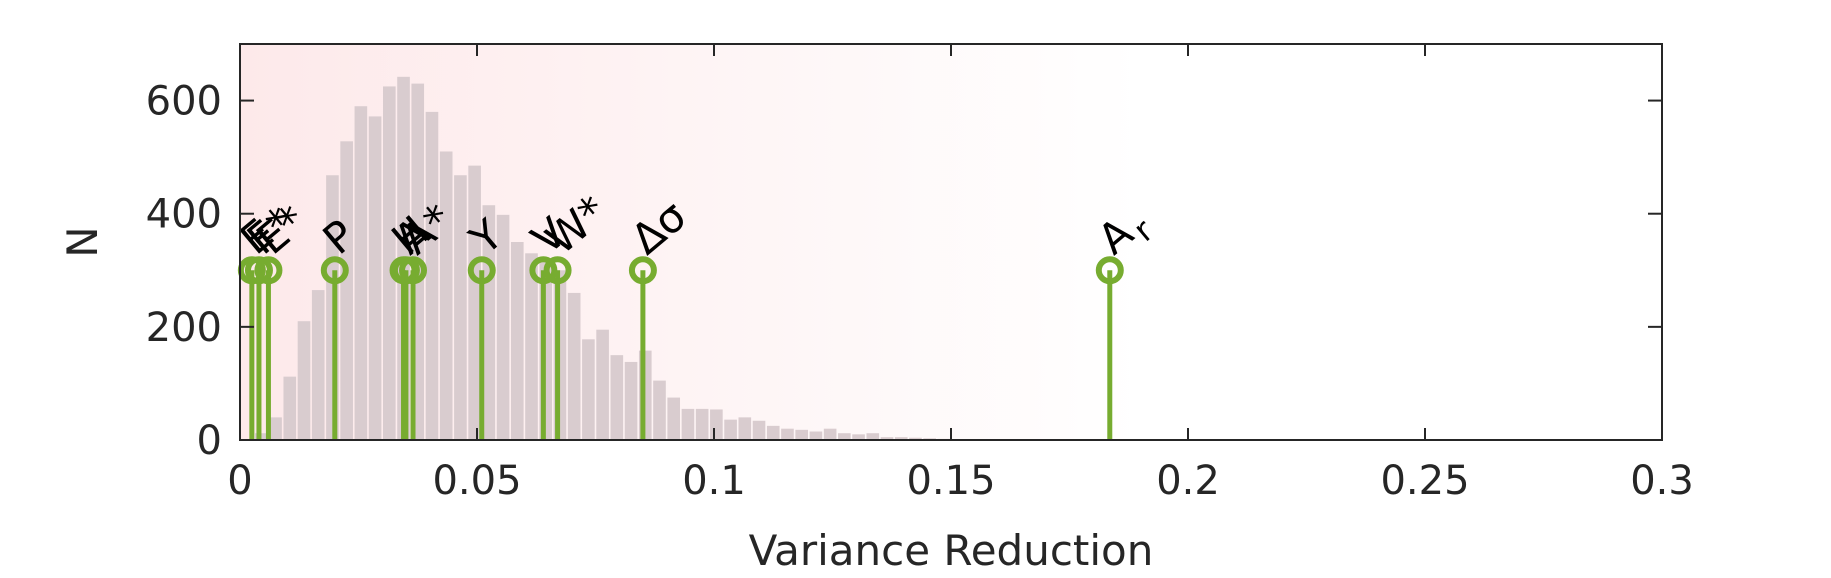 The height and width of the screenshot is (578, 1831). Describe the element at coordinates (950, 481) in the screenshot. I see `x-tick-label: 0.15` at that location.